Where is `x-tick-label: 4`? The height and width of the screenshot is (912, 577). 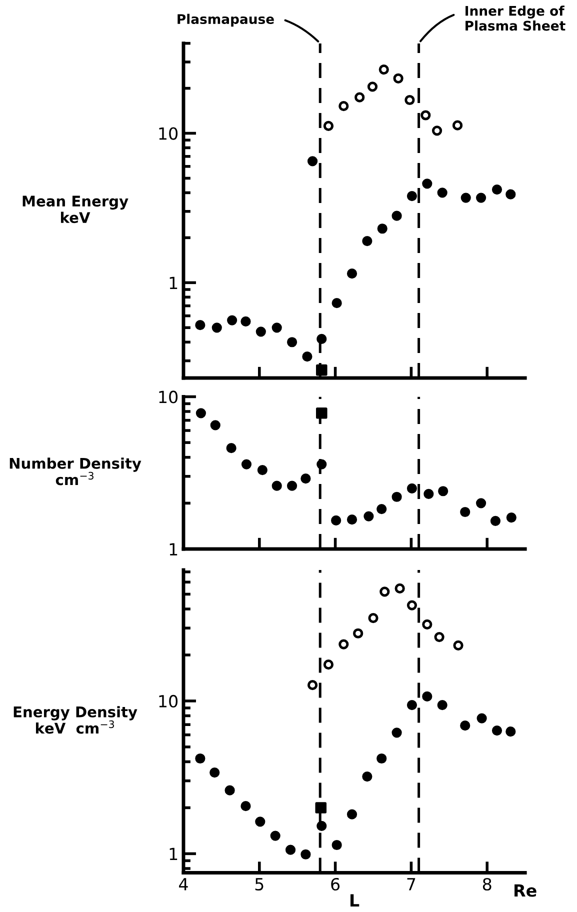
x-tick-label: 4 is located at coordinates (183, 884).